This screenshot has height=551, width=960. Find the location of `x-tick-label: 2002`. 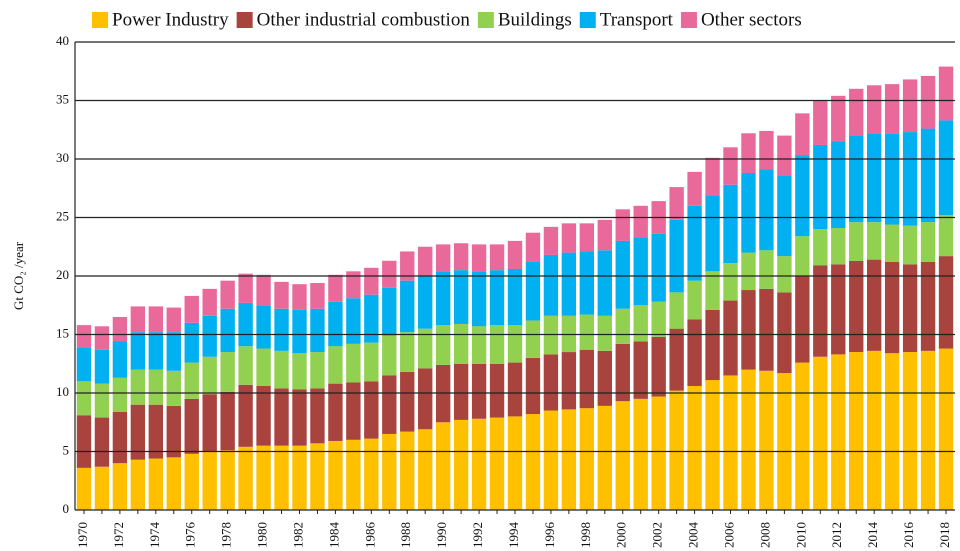

x-tick-label: 2002 is located at coordinates (657, 535).